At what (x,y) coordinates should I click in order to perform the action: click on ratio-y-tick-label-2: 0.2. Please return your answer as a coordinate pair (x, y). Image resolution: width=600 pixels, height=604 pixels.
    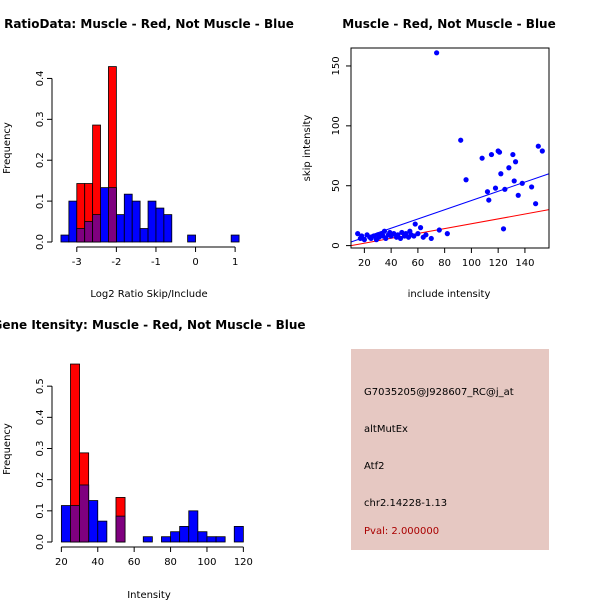
    Looking at the image, I should click on (40, 160).